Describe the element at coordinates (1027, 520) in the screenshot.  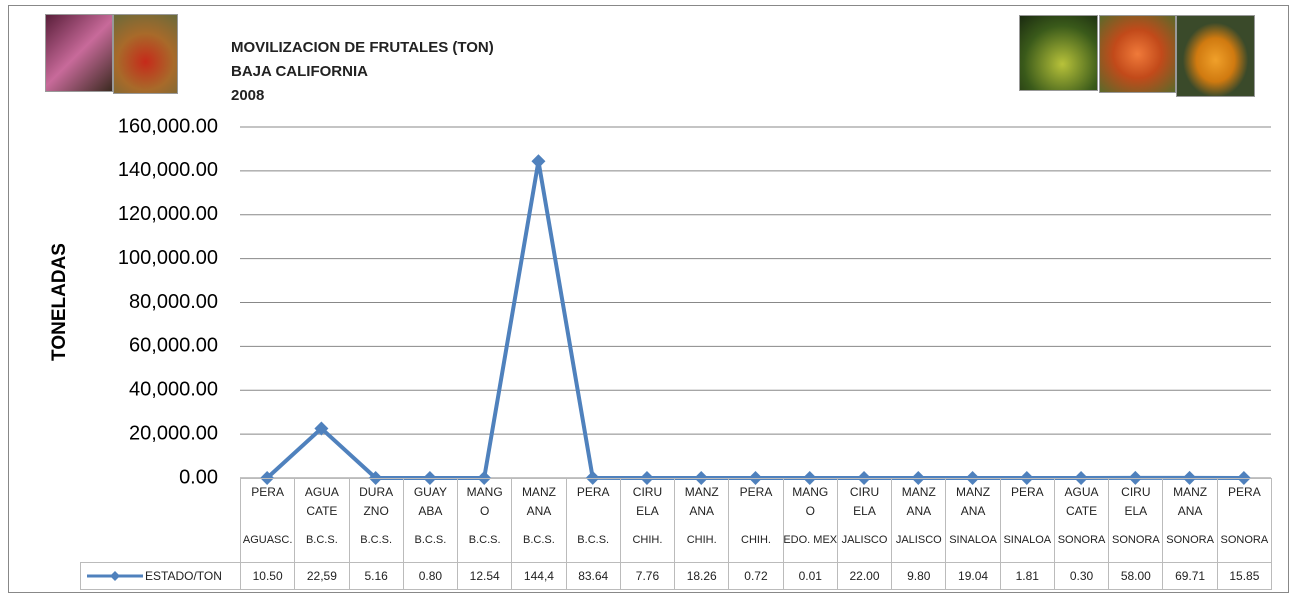
I see `category-cell: PERA SINALOA` at that location.